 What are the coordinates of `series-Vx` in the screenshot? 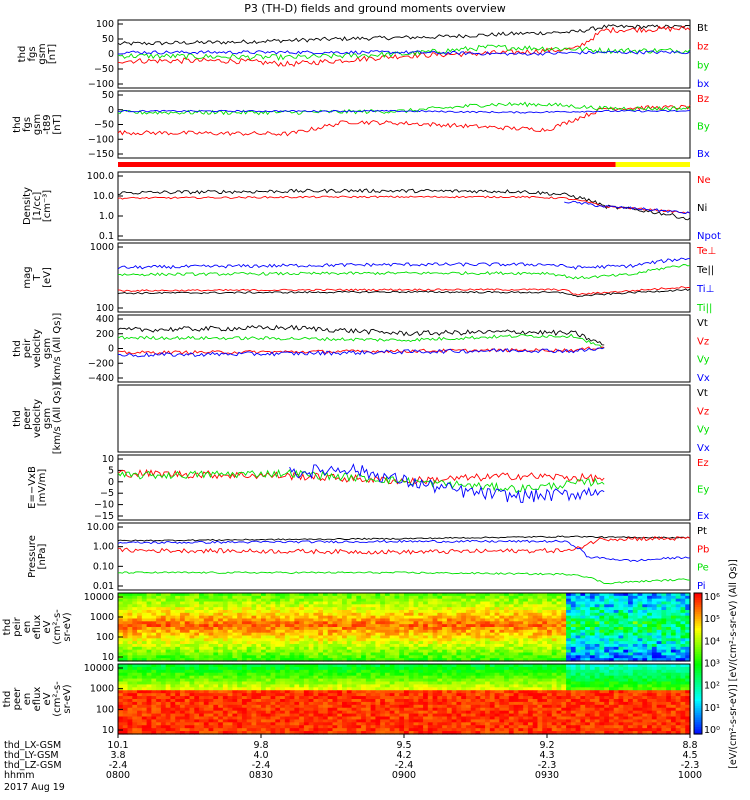 It's located at (361, 352).